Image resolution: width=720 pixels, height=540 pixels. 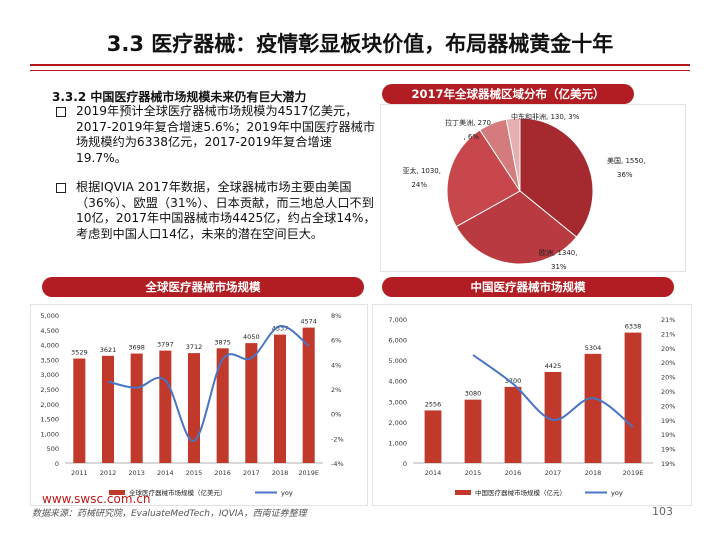 I want to click on bar-value-label: 2556, so click(x=433, y=404).